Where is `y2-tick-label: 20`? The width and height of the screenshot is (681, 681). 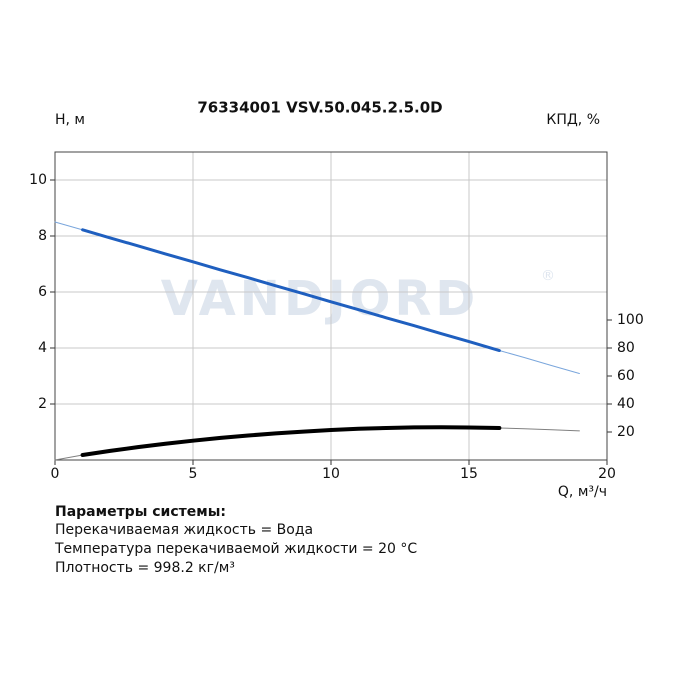
y2-tick-label: 20 is located at coordinates (626, 432).